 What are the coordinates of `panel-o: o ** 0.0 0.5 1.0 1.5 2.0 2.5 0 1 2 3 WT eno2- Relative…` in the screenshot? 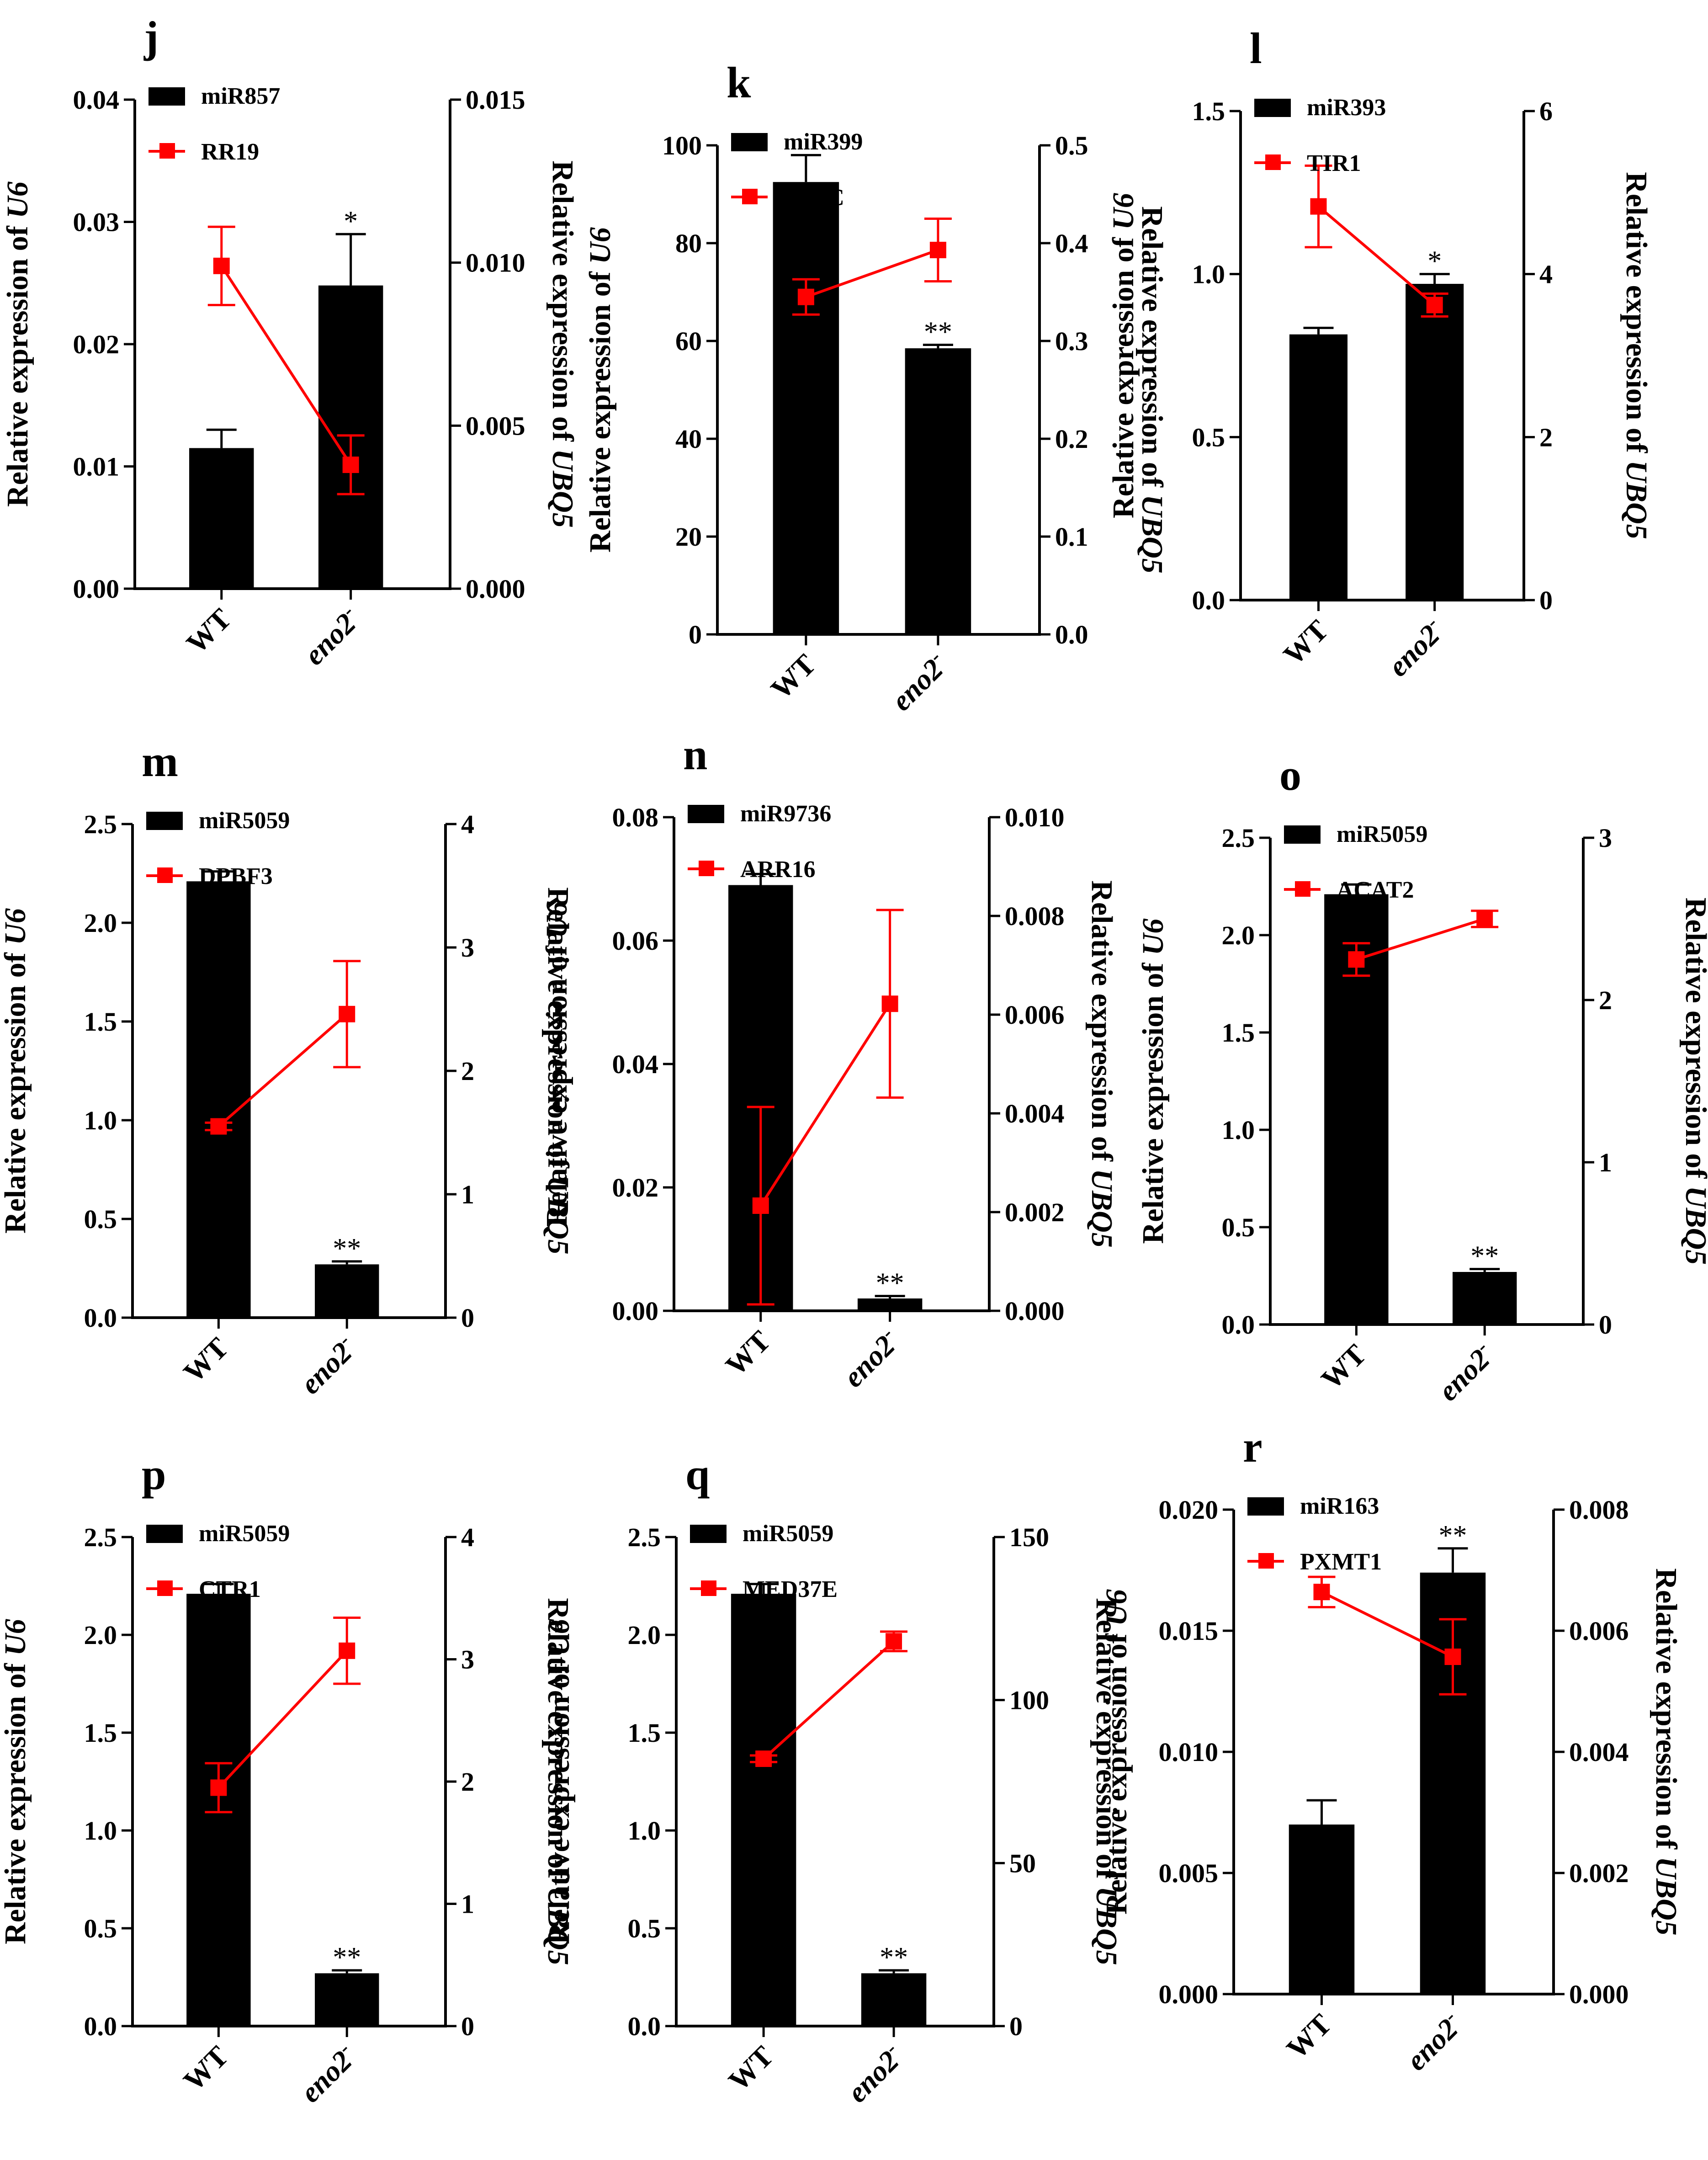 It's located at (1422, 1078).